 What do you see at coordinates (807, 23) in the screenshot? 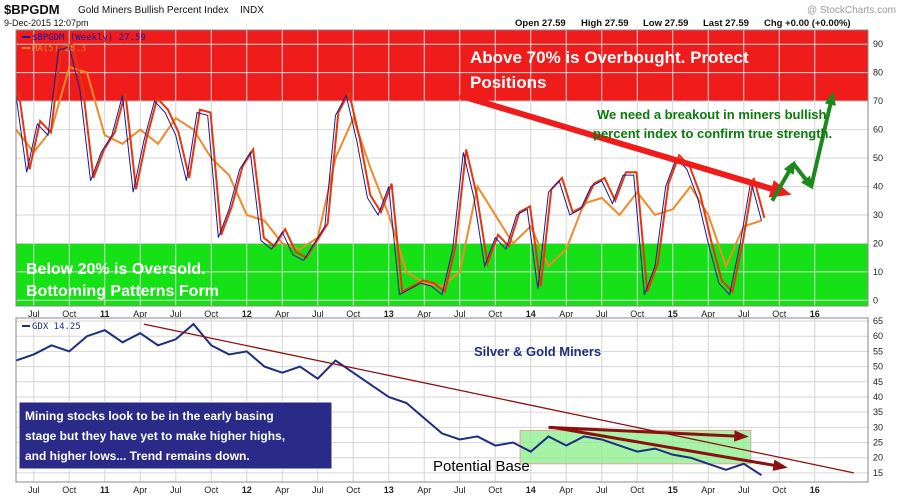
I see `quote-change: Chg +0.00 (+0.00%)` at bounding box center [807, 23].